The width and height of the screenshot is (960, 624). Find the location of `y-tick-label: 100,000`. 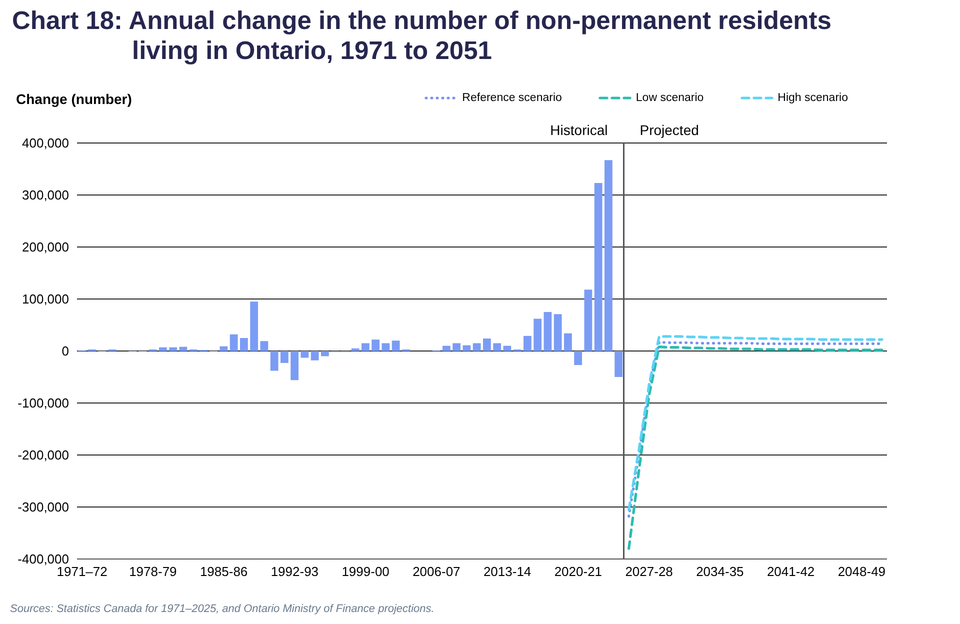

y-tick-label: 100,000 is located at coordinates (45, 299).